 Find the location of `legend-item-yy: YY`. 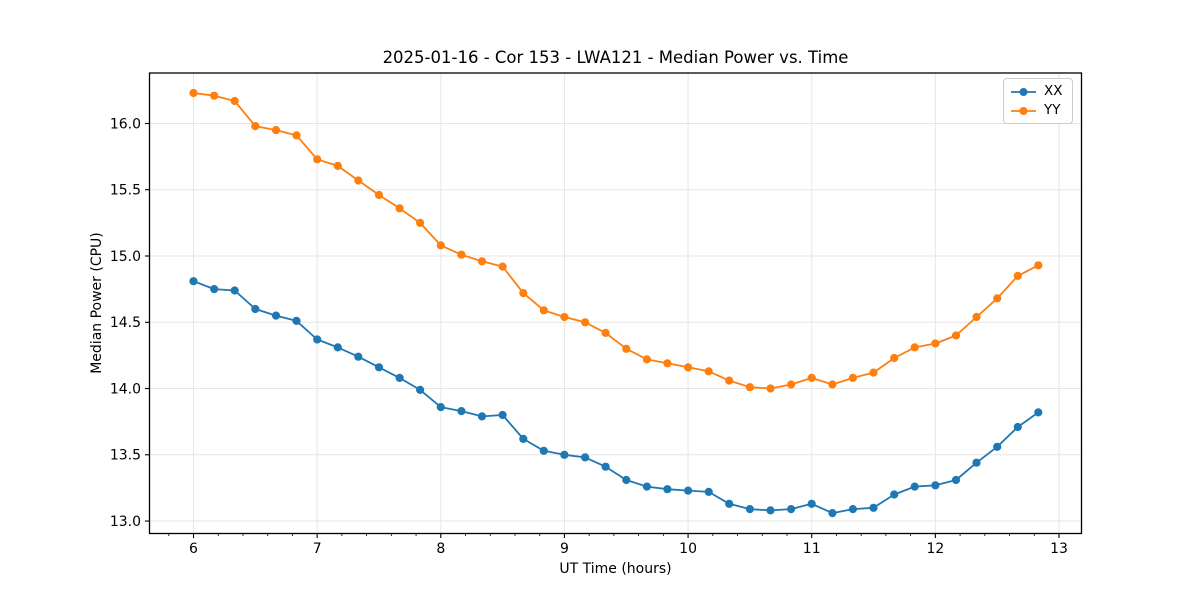

legend-item-yy: YY is located at coordinates (1037, 110).